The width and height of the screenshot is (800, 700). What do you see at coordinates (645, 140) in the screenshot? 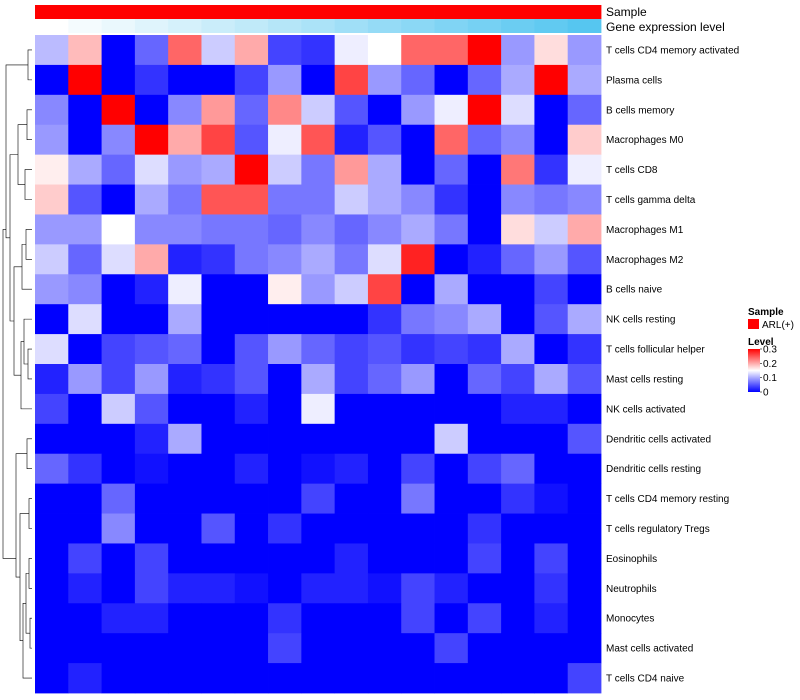
I see `row-label: Macrophages M0` at bounding box center [645, 140].